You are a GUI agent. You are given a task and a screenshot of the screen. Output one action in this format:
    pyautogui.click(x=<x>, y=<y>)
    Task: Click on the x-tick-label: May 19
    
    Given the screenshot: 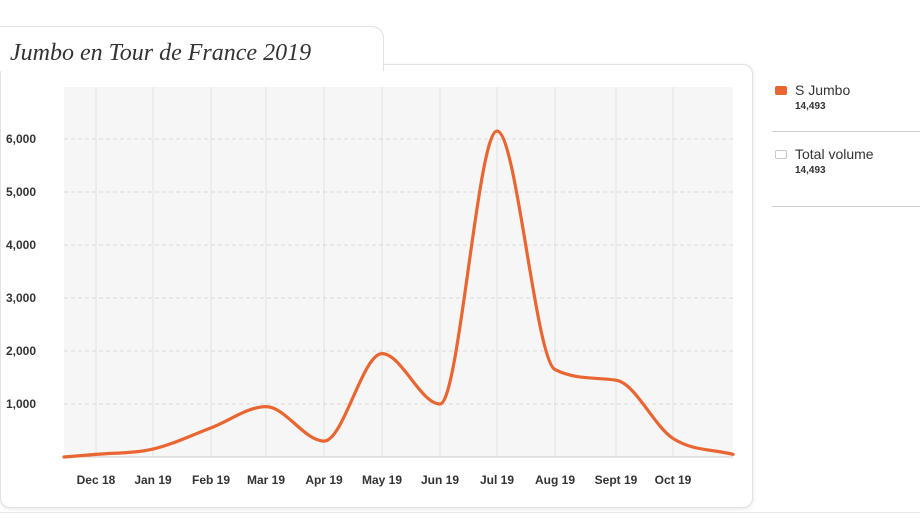 What is the action you would take?
    pyautogui.click(x=382, y=480)
    